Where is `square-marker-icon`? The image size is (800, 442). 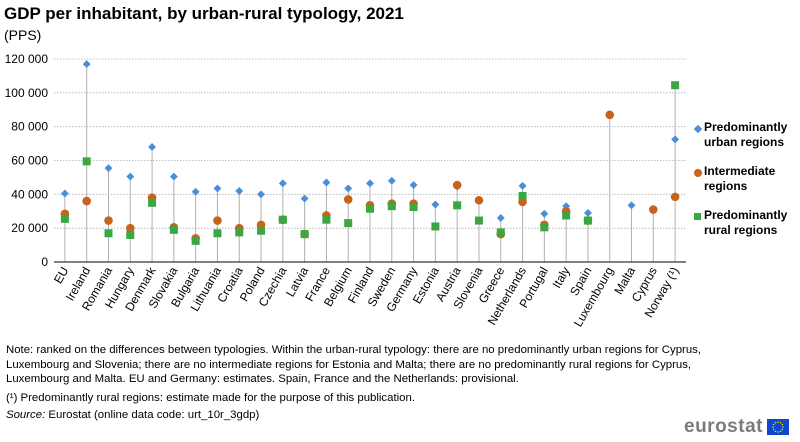
square-marker-icon is located at coordinates (697, 216).